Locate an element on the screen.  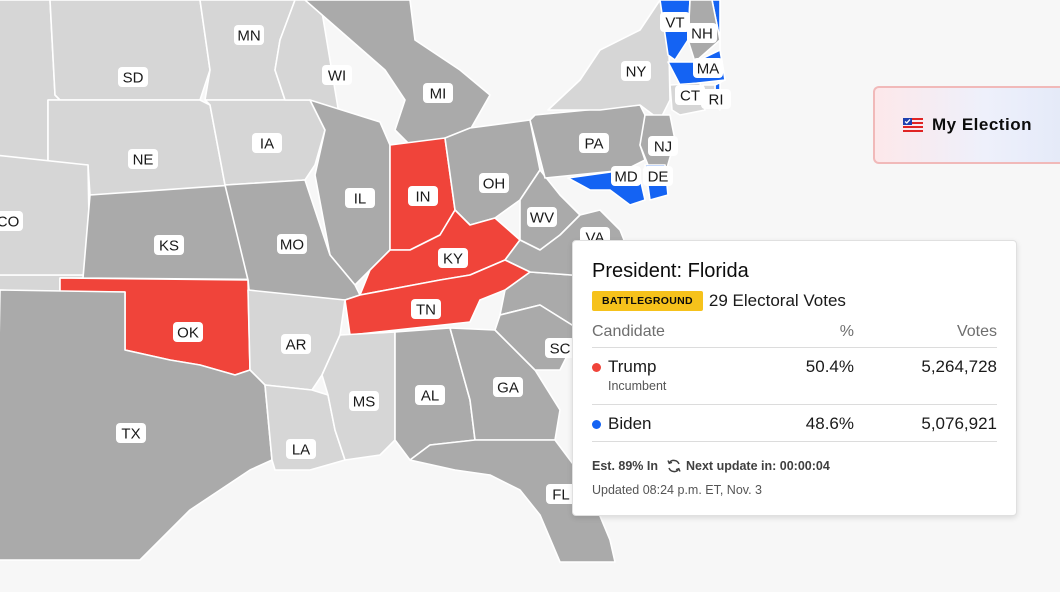
state-label-mn: MN is located at coordinates (248, 36).